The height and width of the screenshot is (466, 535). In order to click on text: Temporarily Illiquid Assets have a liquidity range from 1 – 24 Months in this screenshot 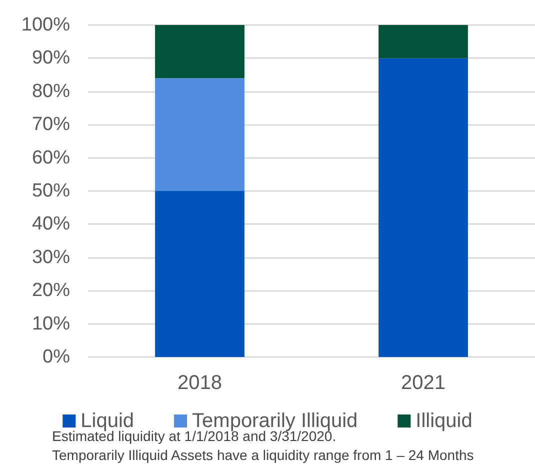, I will do `click(263, 455)`.